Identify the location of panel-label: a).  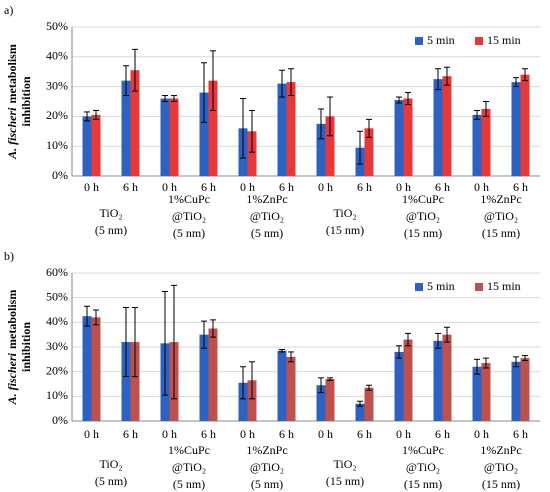
(8, 10).